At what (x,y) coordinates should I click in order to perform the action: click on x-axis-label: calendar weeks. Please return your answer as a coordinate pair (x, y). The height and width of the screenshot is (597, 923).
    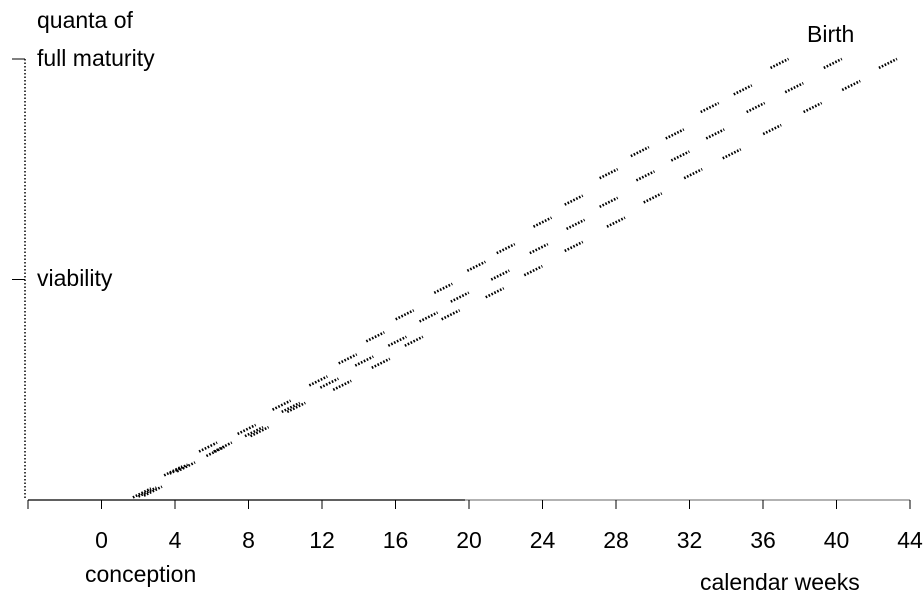
    Looking at the image, I should click on (780, 582).